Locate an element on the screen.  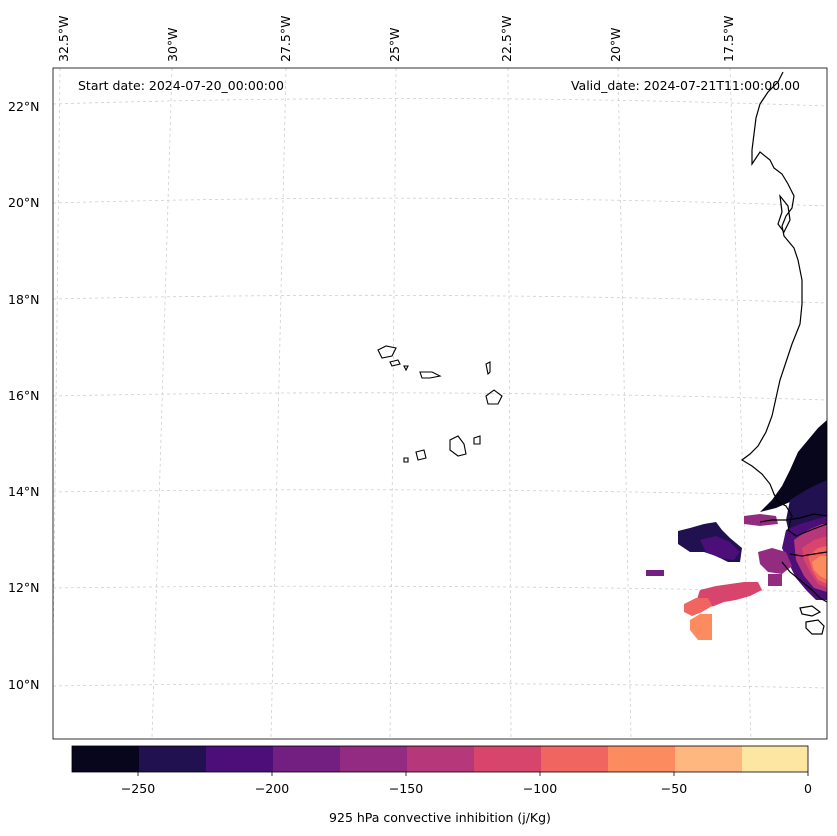
lat-tick-label: 10°N is located at coordinates (24, 684).